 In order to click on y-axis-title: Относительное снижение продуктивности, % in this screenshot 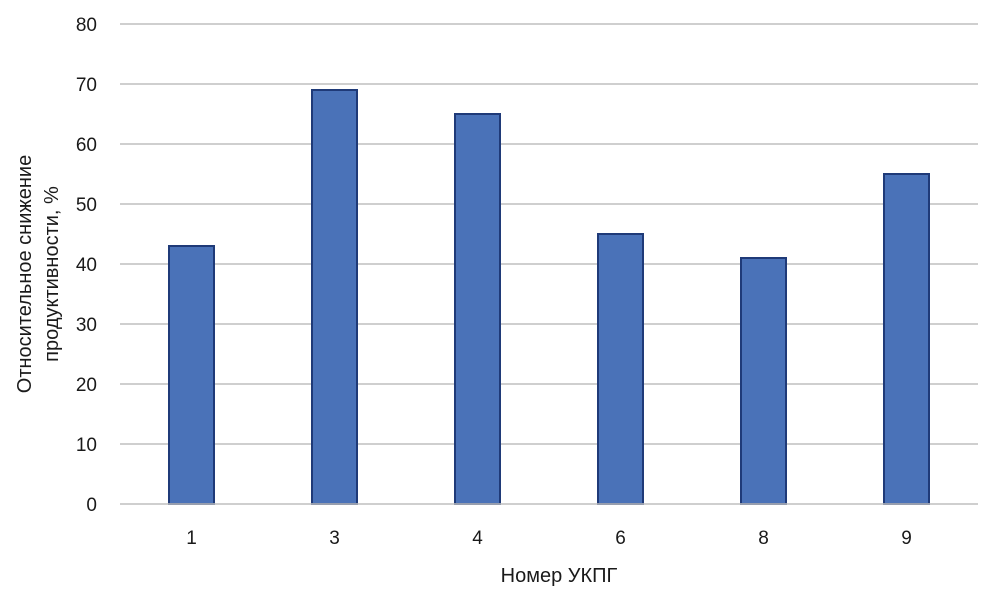, I will do `click(38, 274)`.